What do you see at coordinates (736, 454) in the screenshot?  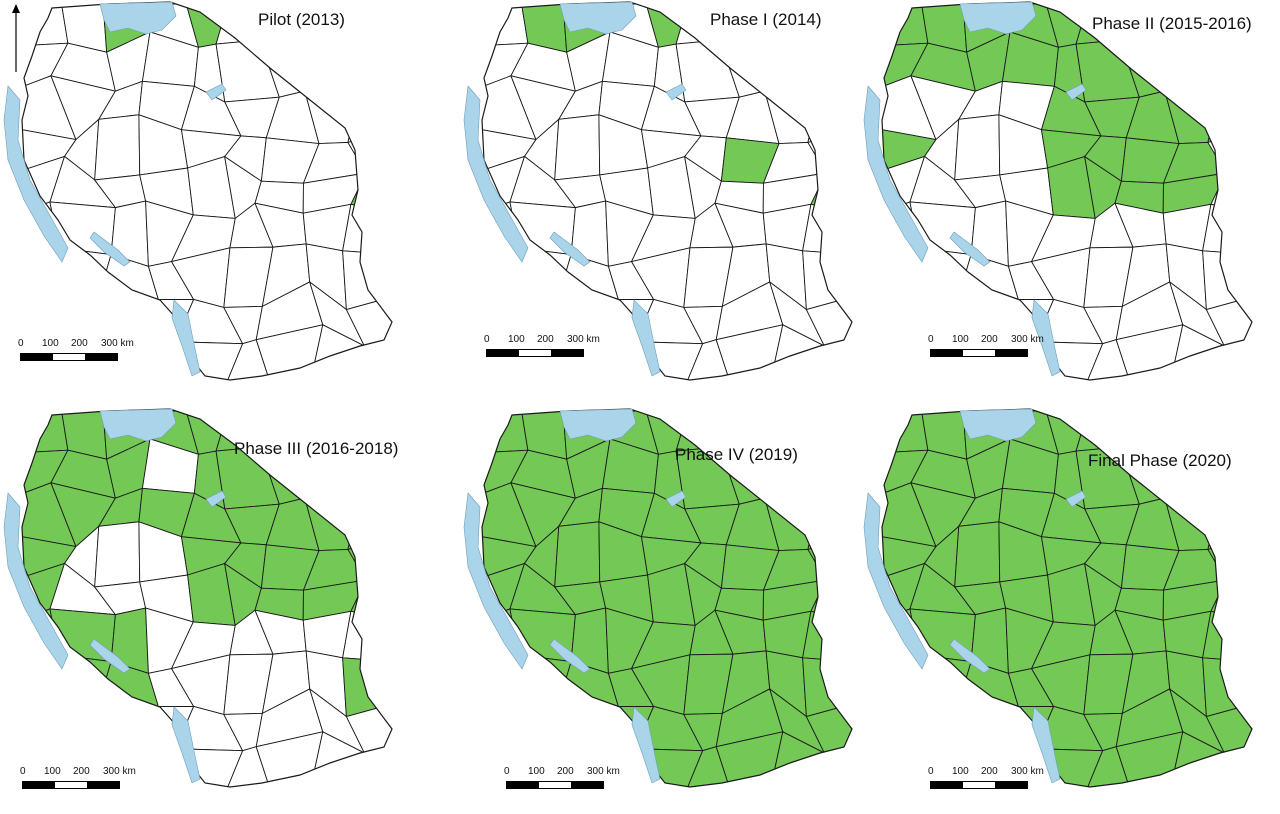 I see `map-title: Phase IV (2019)` at bounding box center [736, 454].